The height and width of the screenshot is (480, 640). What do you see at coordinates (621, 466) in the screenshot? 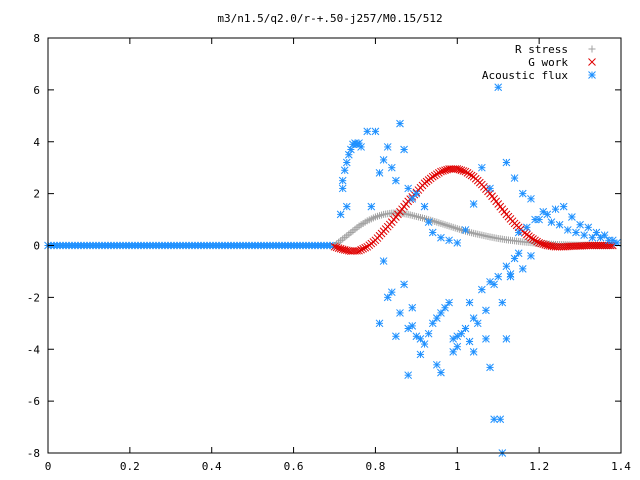
I see `x-tick-label: 1.4` at bounding box center [621, 466].